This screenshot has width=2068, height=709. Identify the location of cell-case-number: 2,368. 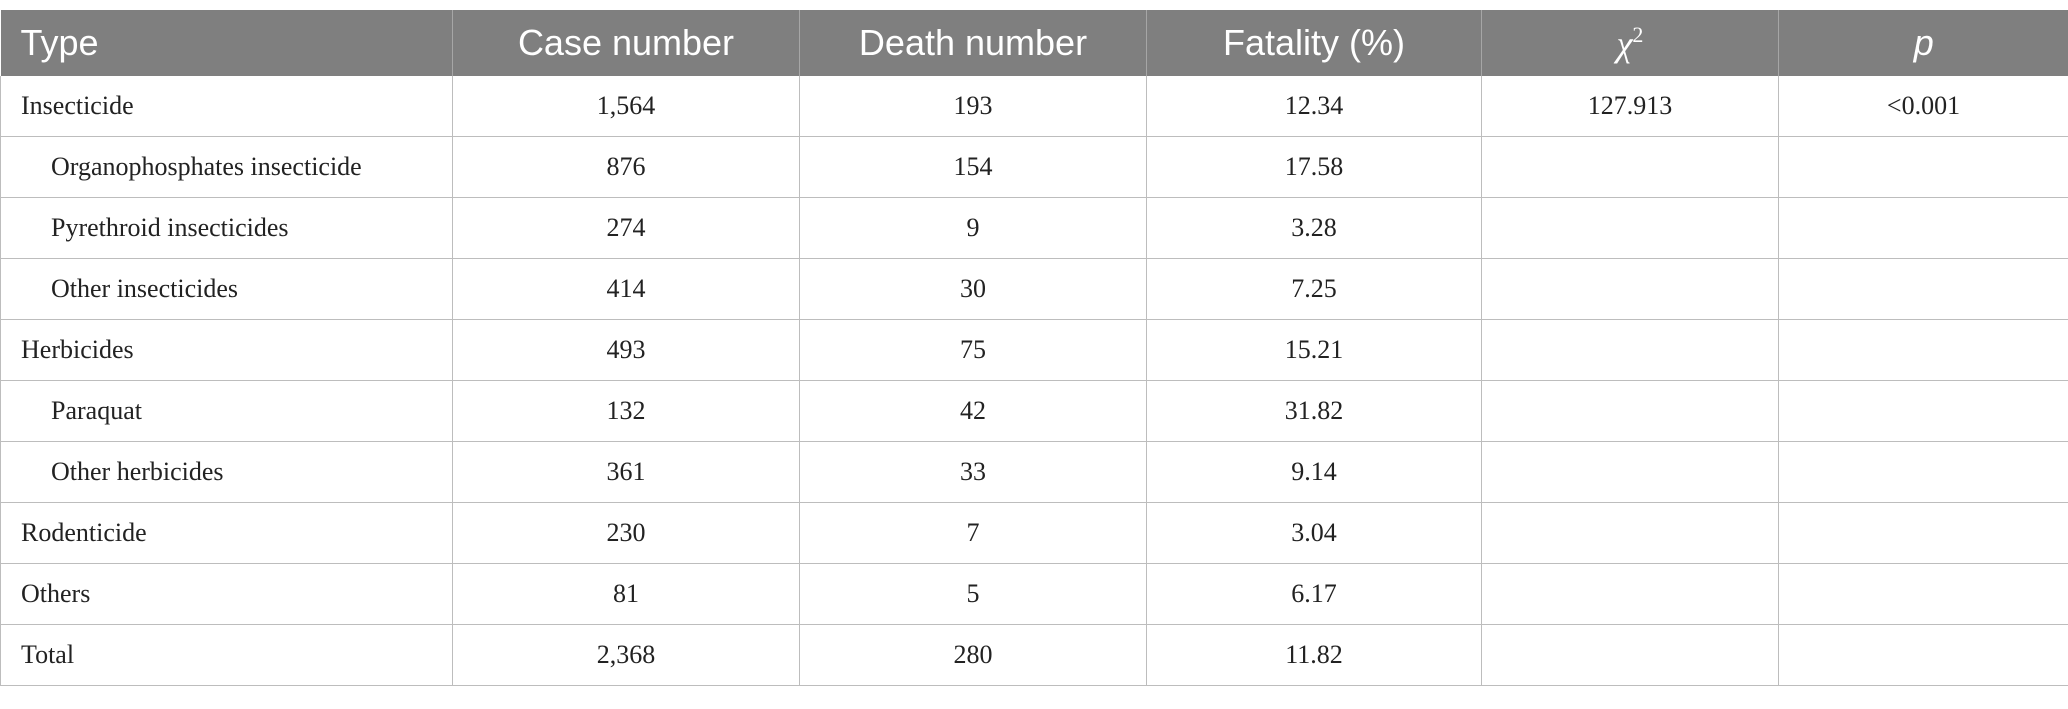
(626, 655).